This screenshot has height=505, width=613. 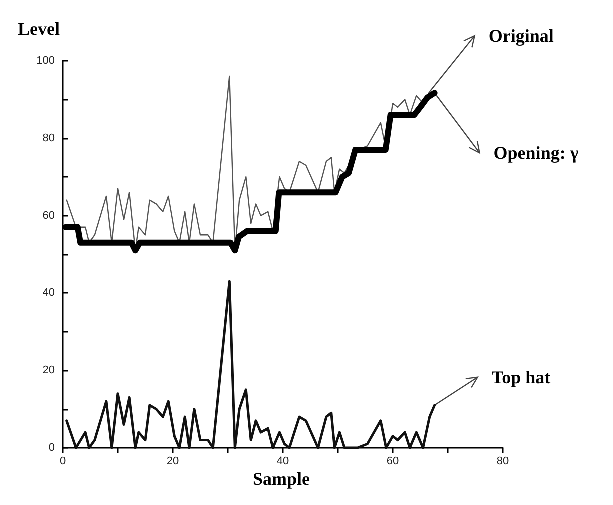 What do you see at coordinates (63, 462) in the screenshot?
I see `x-tick-label: 0` at bounding box center [63, 462].